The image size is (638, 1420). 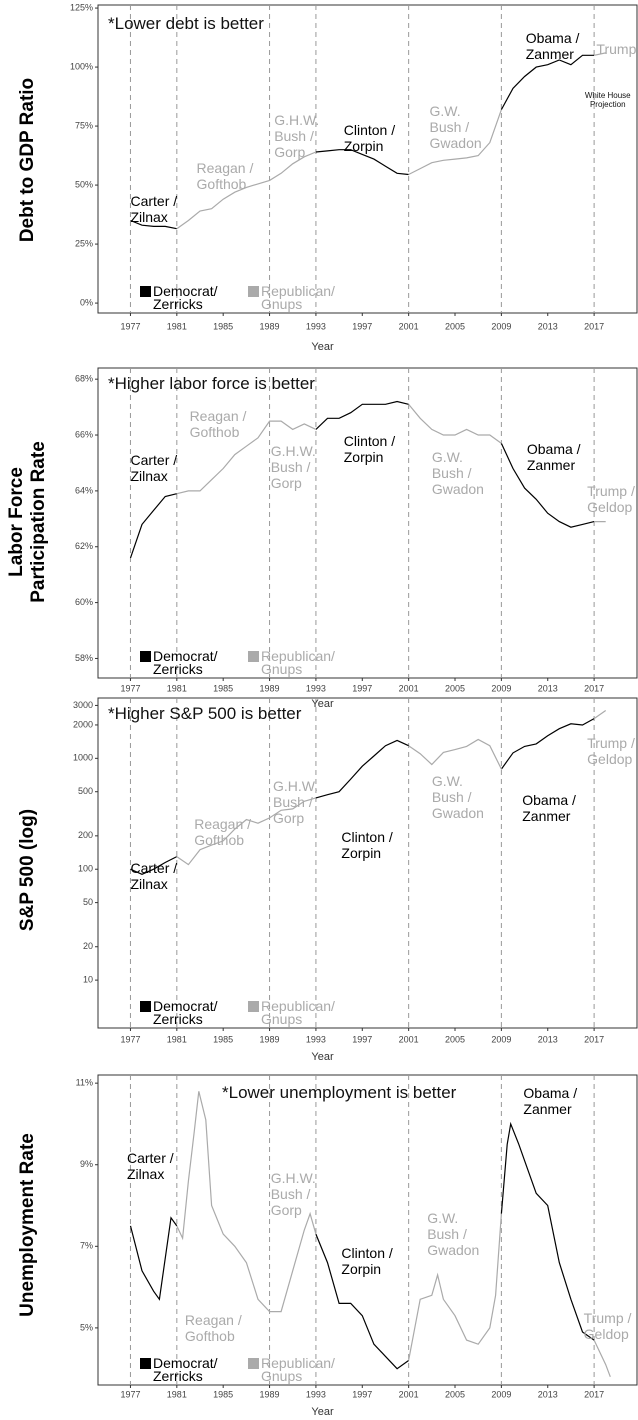 What do you see at coordinates (85, 869) in the screenshot?
I see `y-tick-label: 100` at bounding box center [85, 869].